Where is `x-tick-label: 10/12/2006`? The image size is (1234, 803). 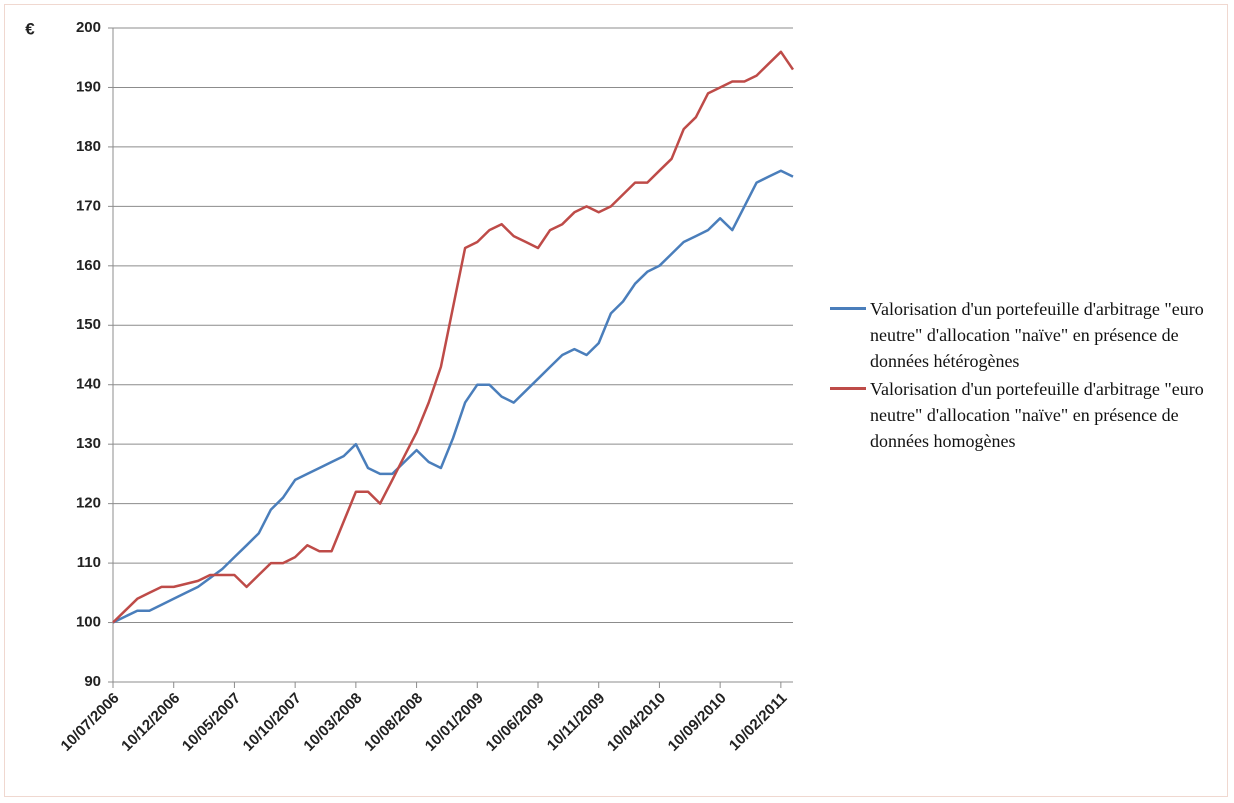
x-tick-label: 10/12/2006 is located at coordinates (150, 722).